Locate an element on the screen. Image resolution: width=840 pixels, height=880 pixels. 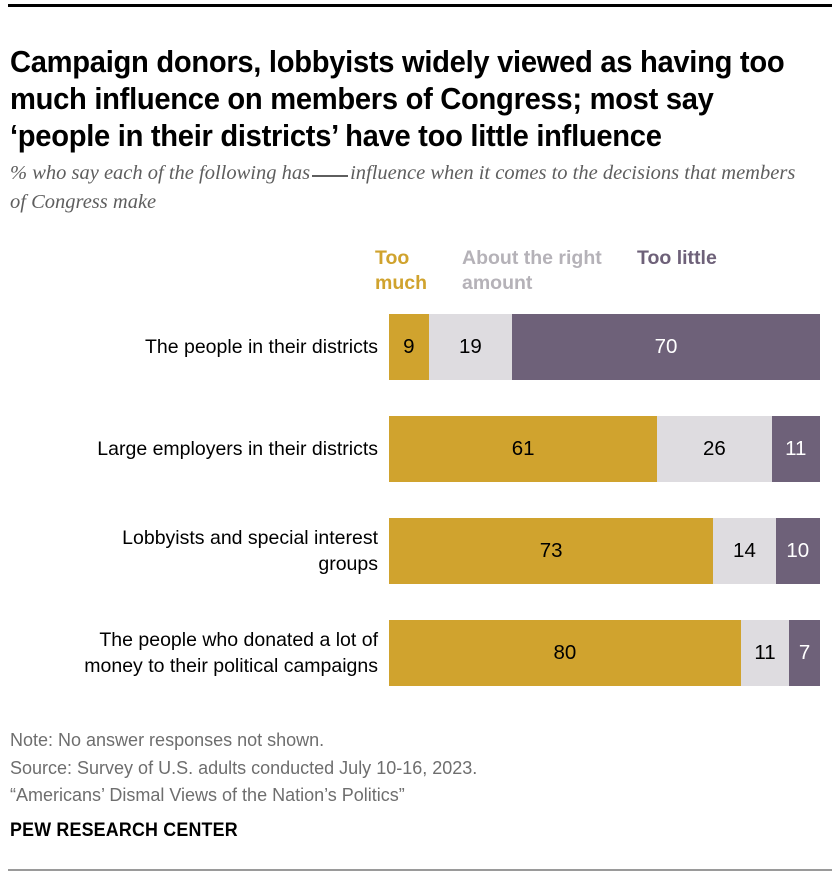
stacked-bar: 73 14 10 is located at coordinates (604, 551).